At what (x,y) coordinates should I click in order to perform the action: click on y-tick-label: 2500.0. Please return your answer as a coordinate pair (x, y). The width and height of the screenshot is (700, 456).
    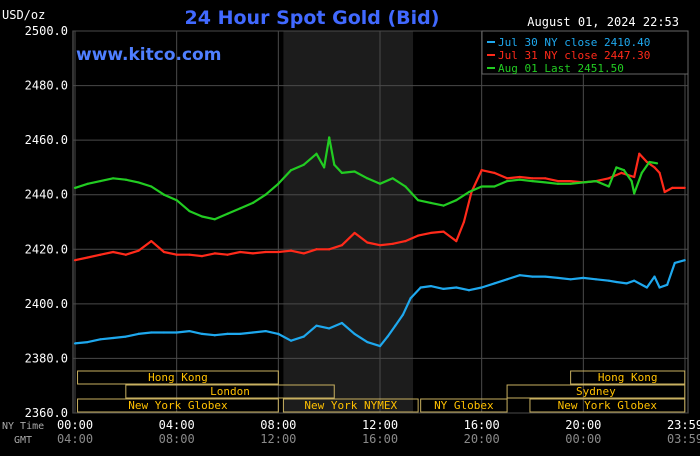
    Looking at the image, I should click on (46, 31).